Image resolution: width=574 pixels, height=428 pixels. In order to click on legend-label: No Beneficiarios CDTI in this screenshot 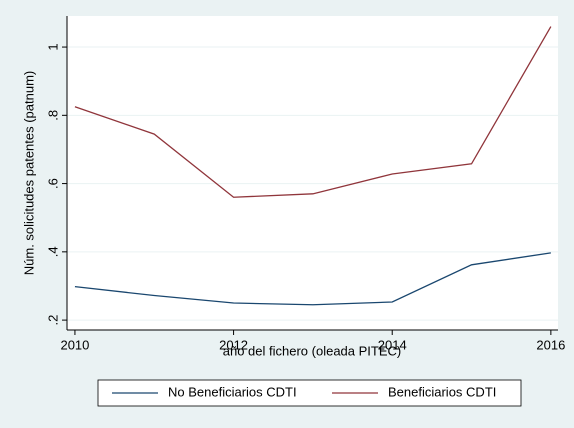, I will do `click(232, 391)`.